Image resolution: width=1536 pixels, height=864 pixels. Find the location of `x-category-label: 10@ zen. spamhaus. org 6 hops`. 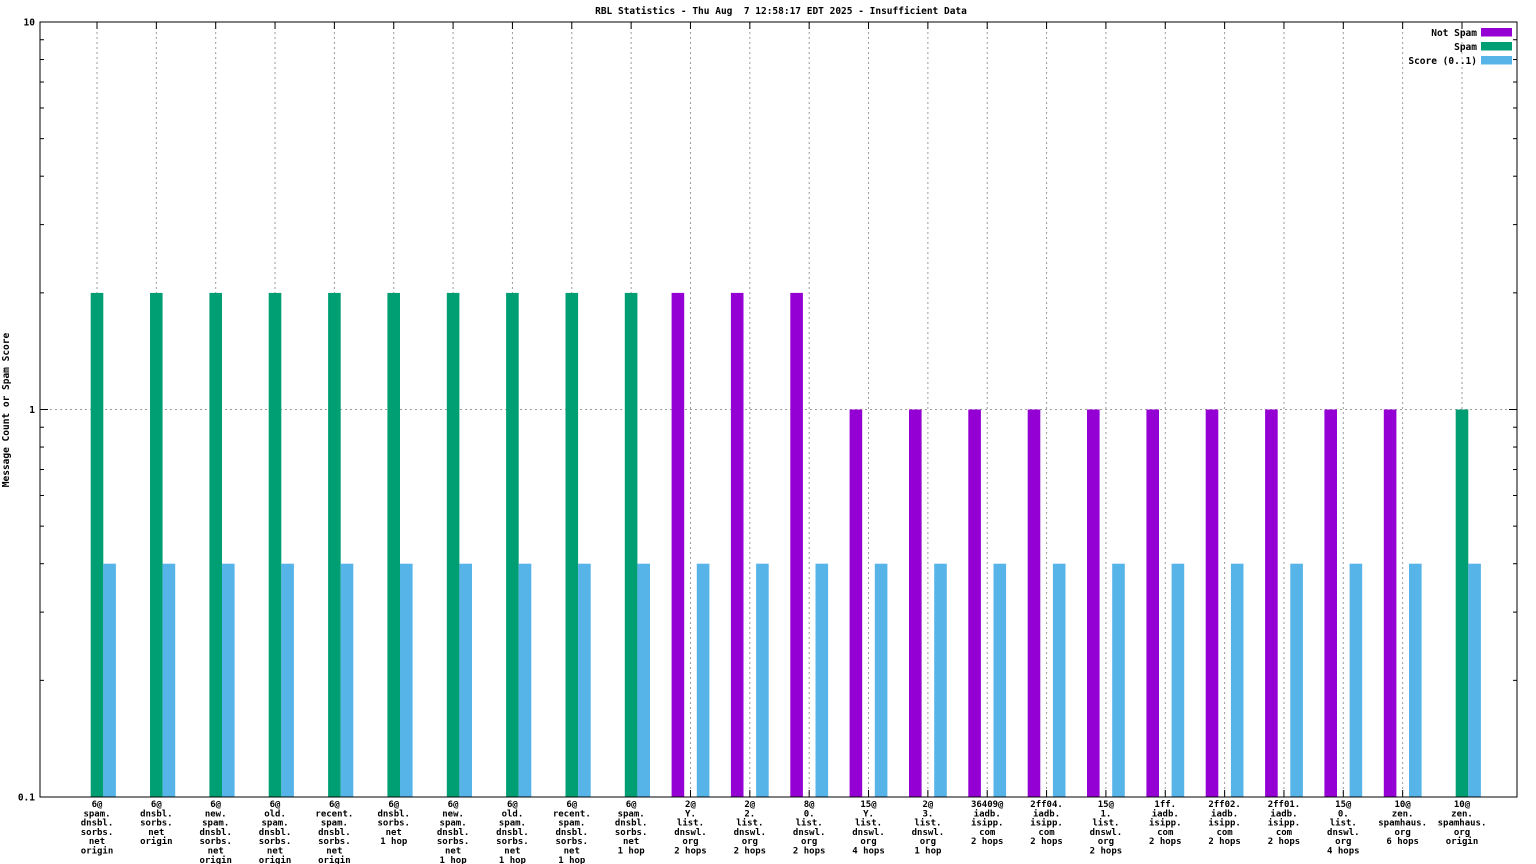

x-category-label: 10@ zen. spamhaus. org 6 hops is located at coordinates (1402, 823).